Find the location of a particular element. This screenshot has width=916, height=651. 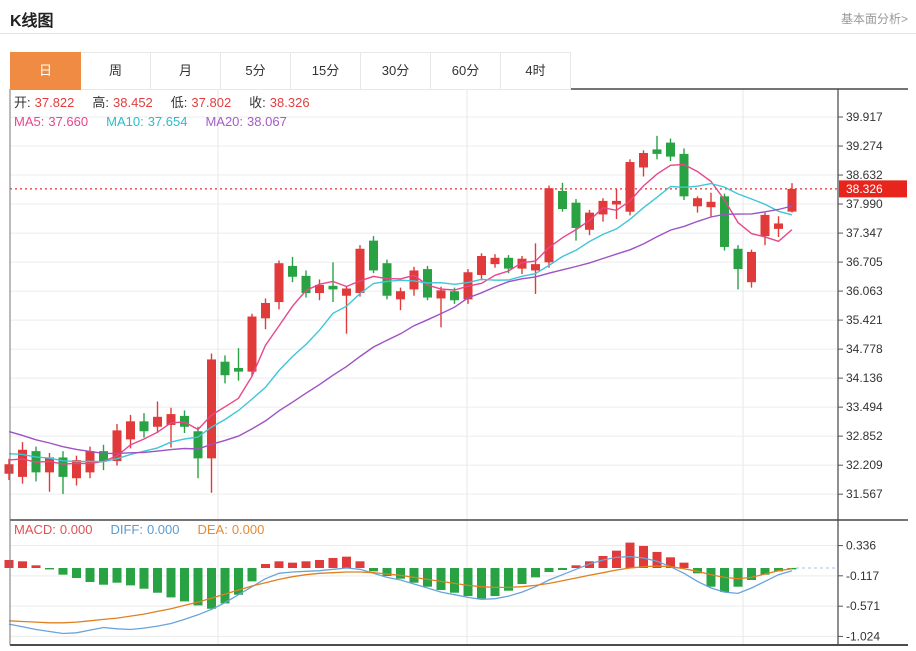

page-title: K线图 is located at coordinates (32, 21).